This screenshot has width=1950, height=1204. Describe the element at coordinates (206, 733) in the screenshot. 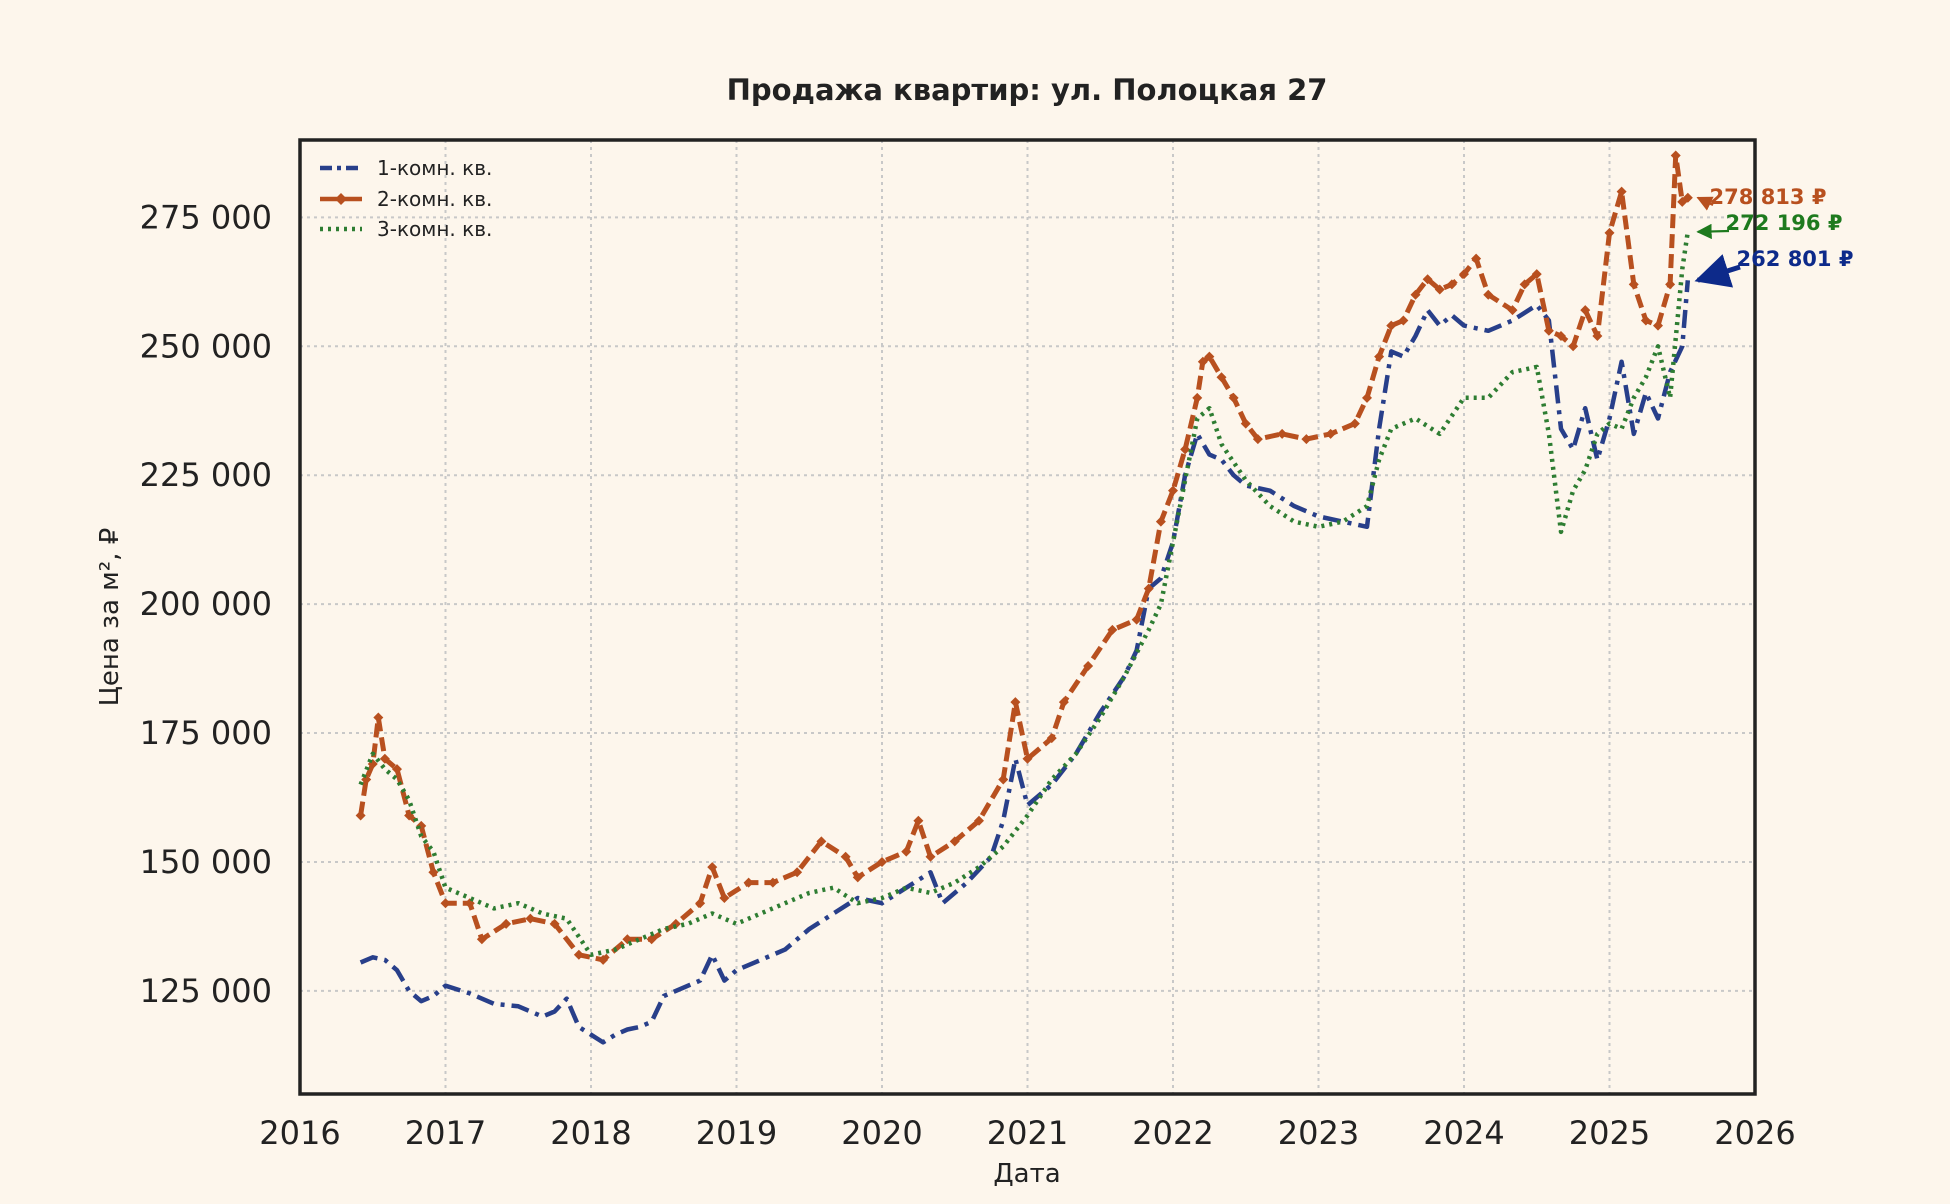

I see `y-tick-label: 175 000` at that location.